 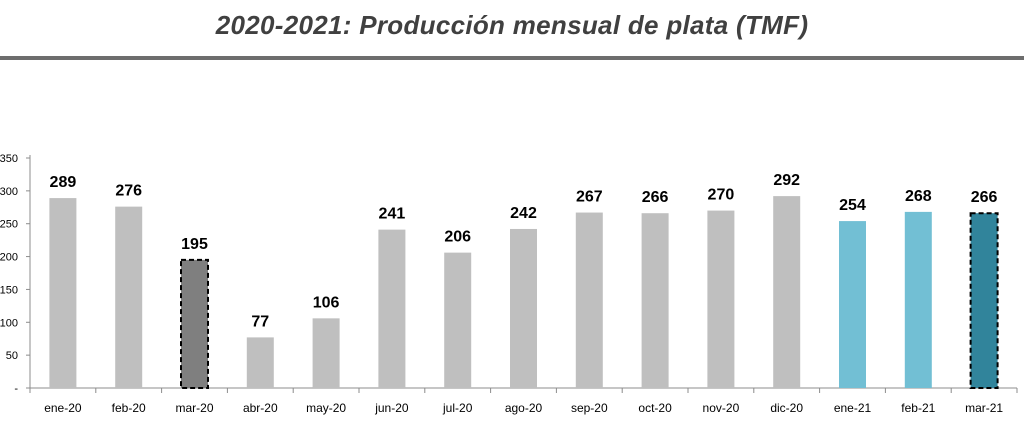 What do you see at coordinates (260, 408) in the screenshot?
I see `x-tick-label: abr-20` at bounding box center [260, 408].